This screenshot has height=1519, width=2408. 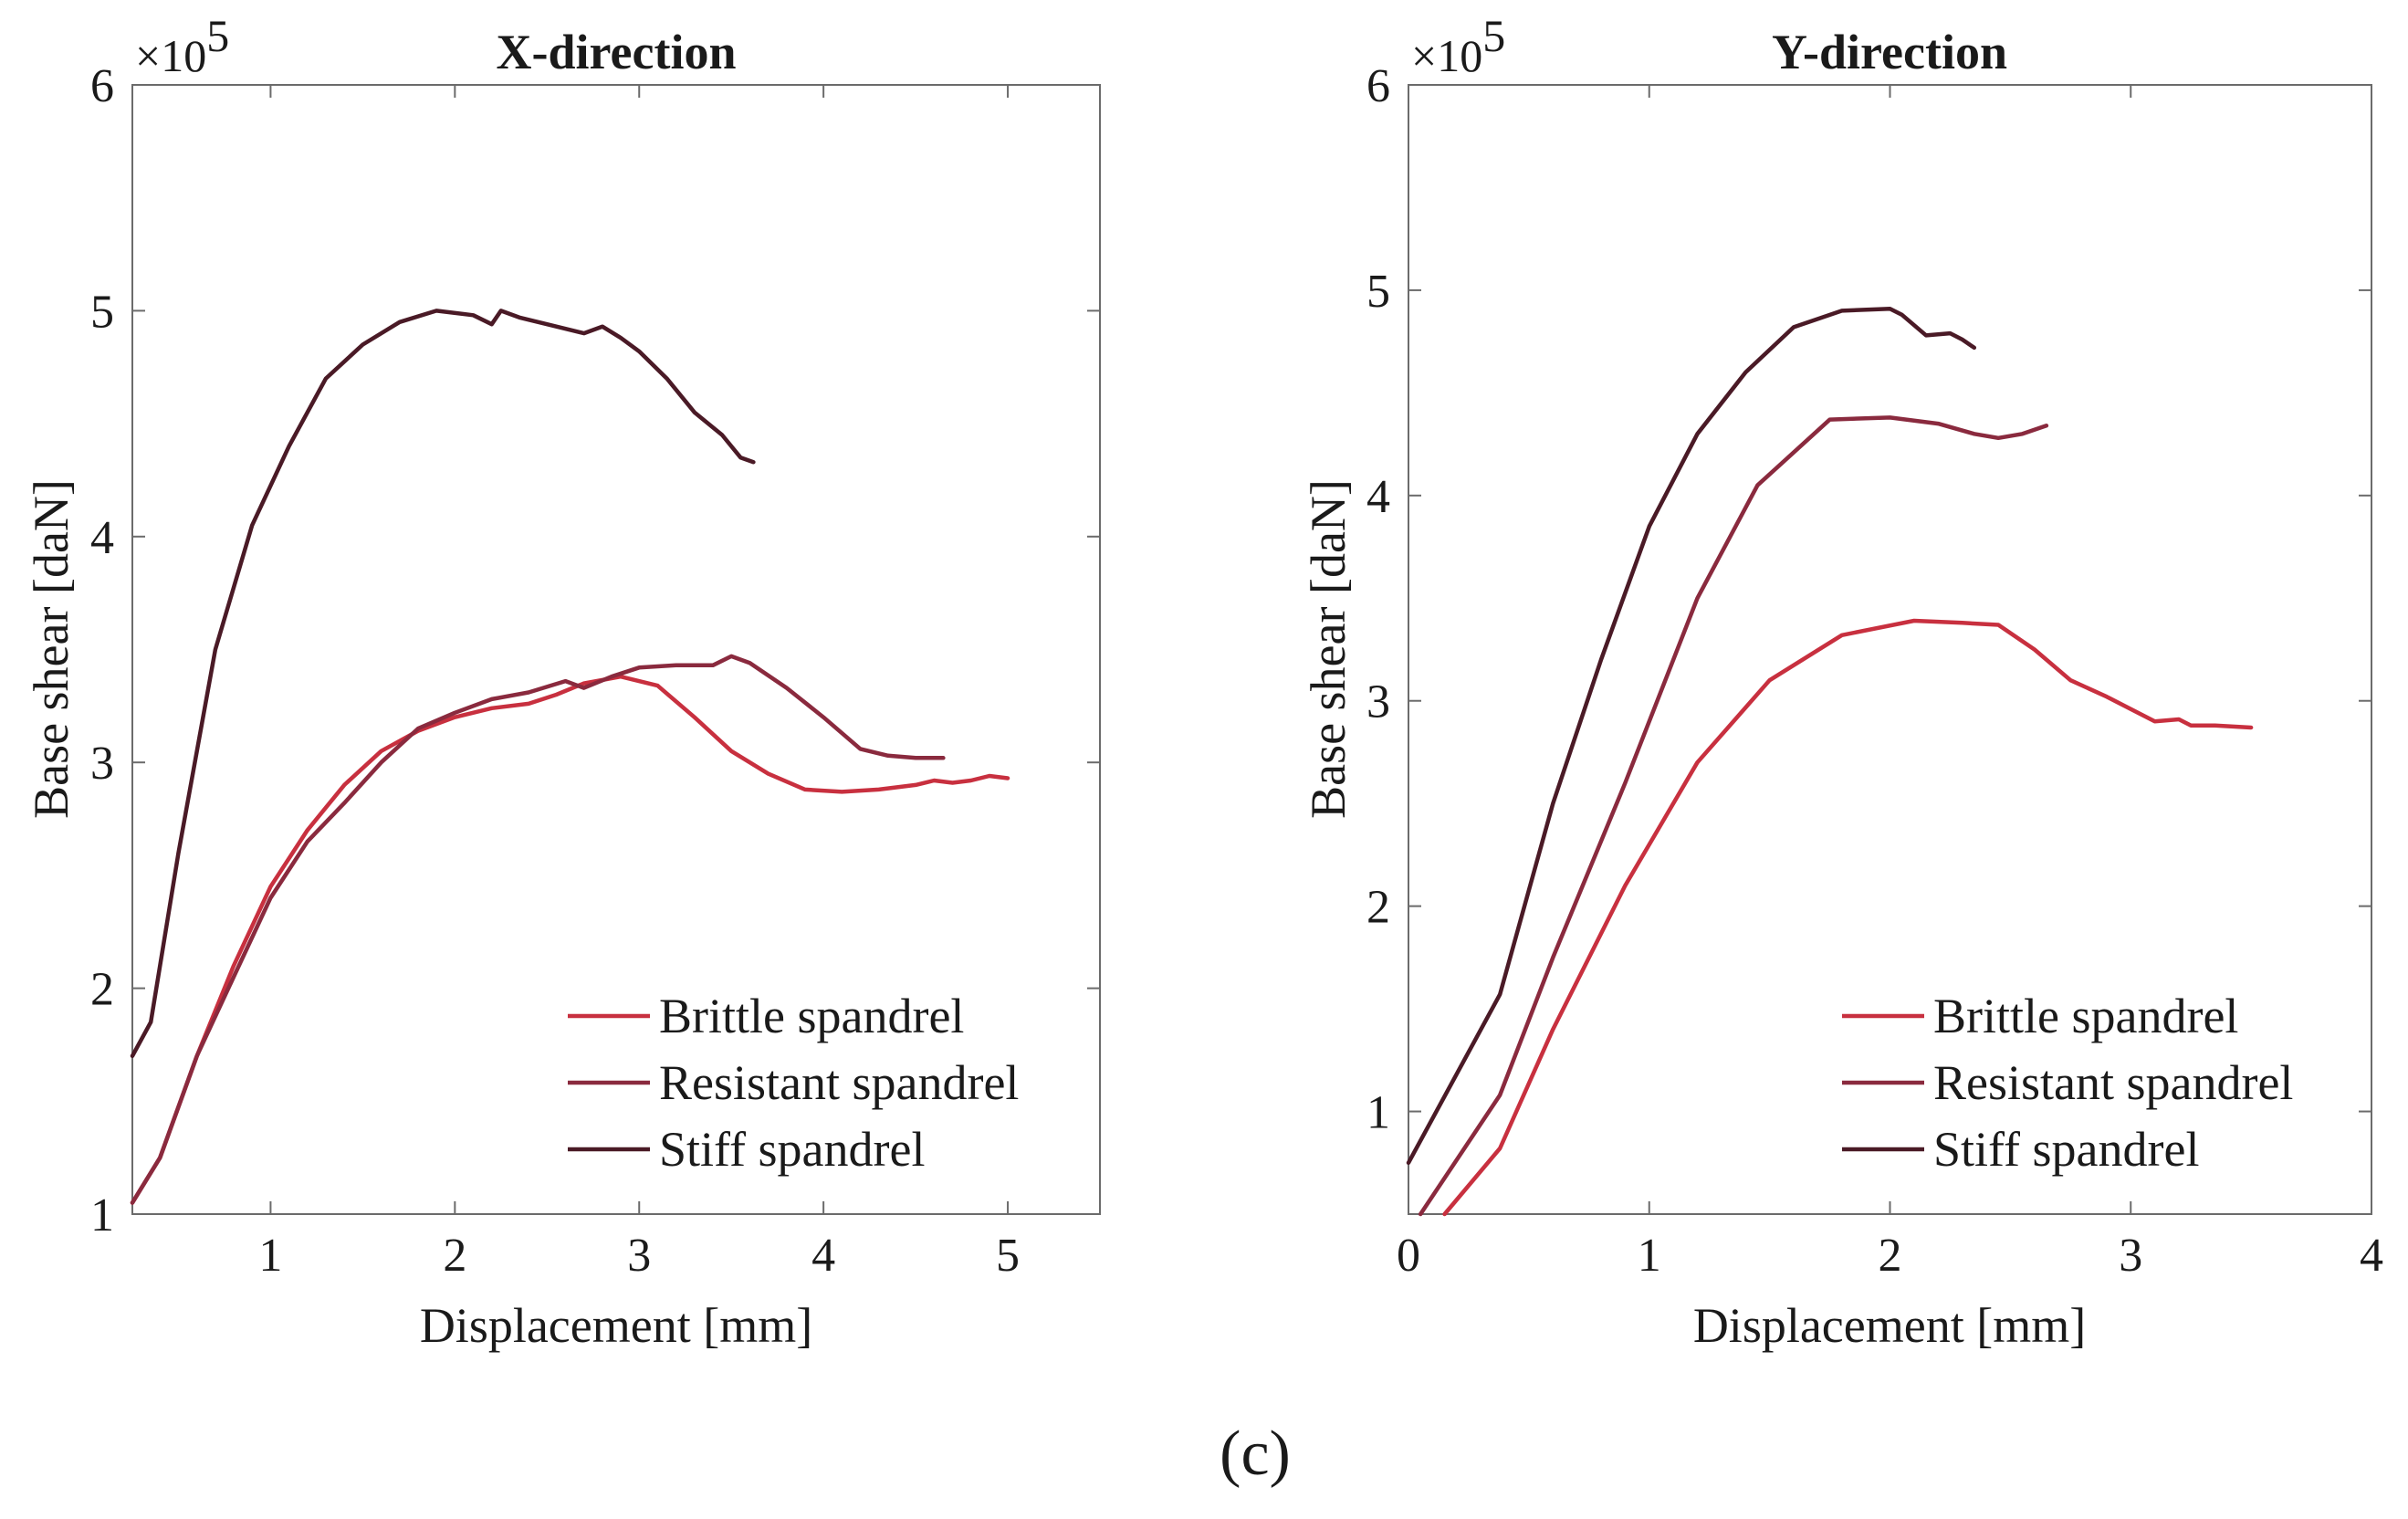 I want to click on y-multiplier-base-x: ×10, so click(x=171, y=55).